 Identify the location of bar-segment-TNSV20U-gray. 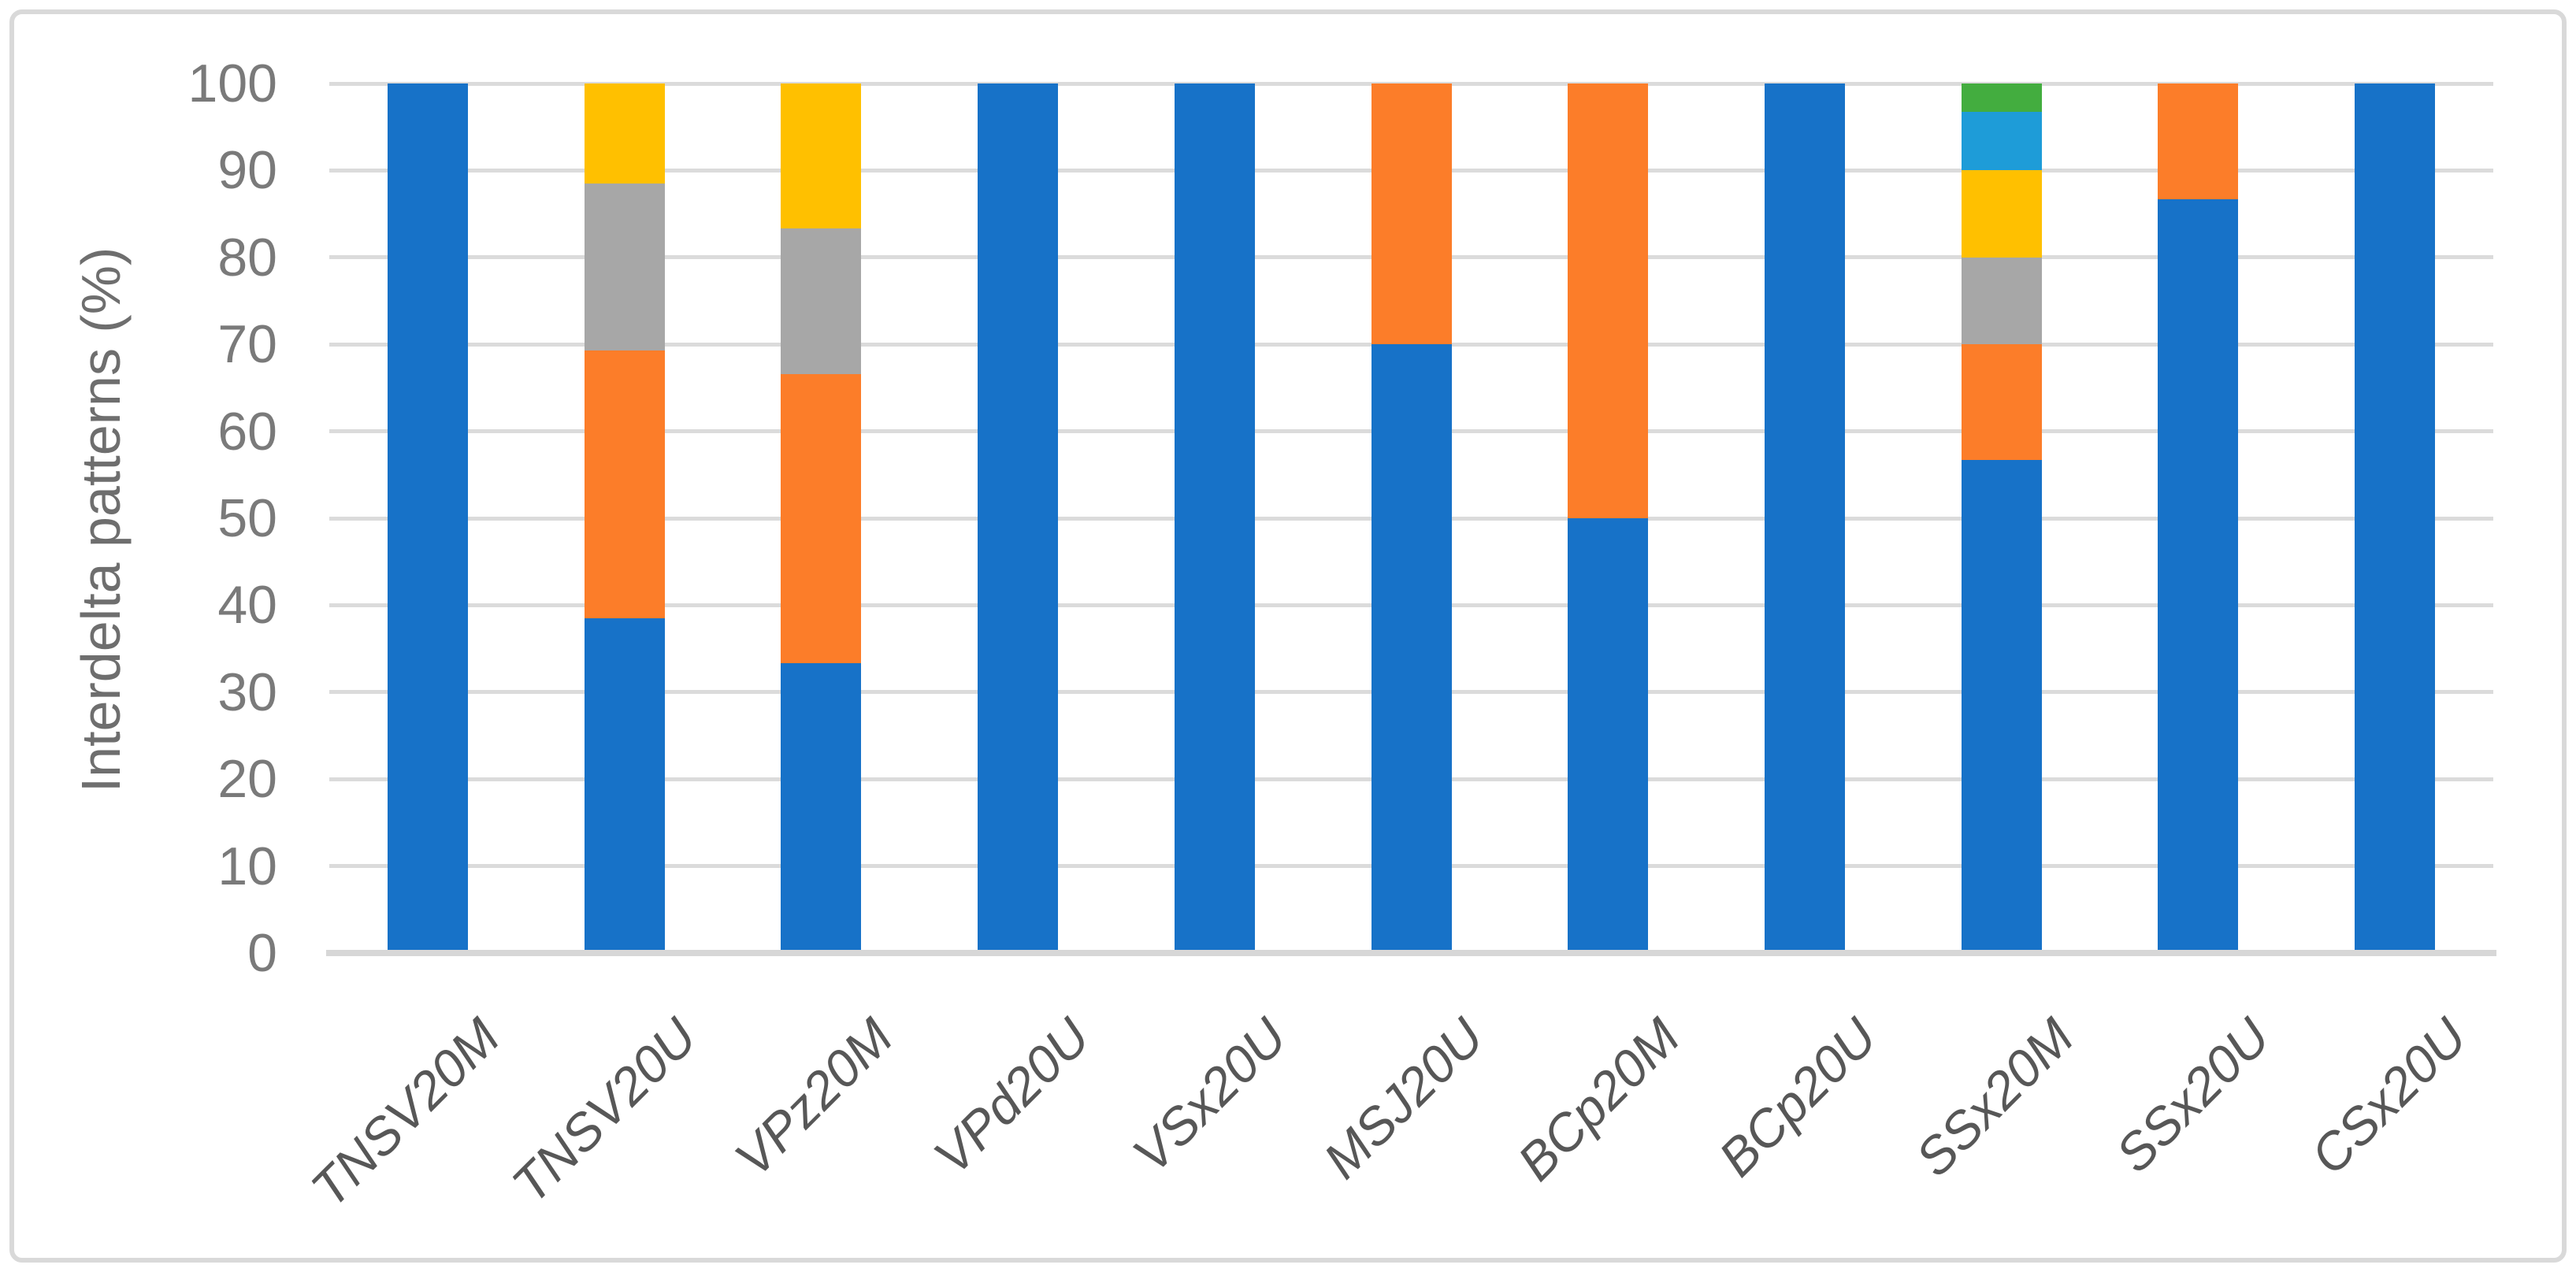
(624, 266).